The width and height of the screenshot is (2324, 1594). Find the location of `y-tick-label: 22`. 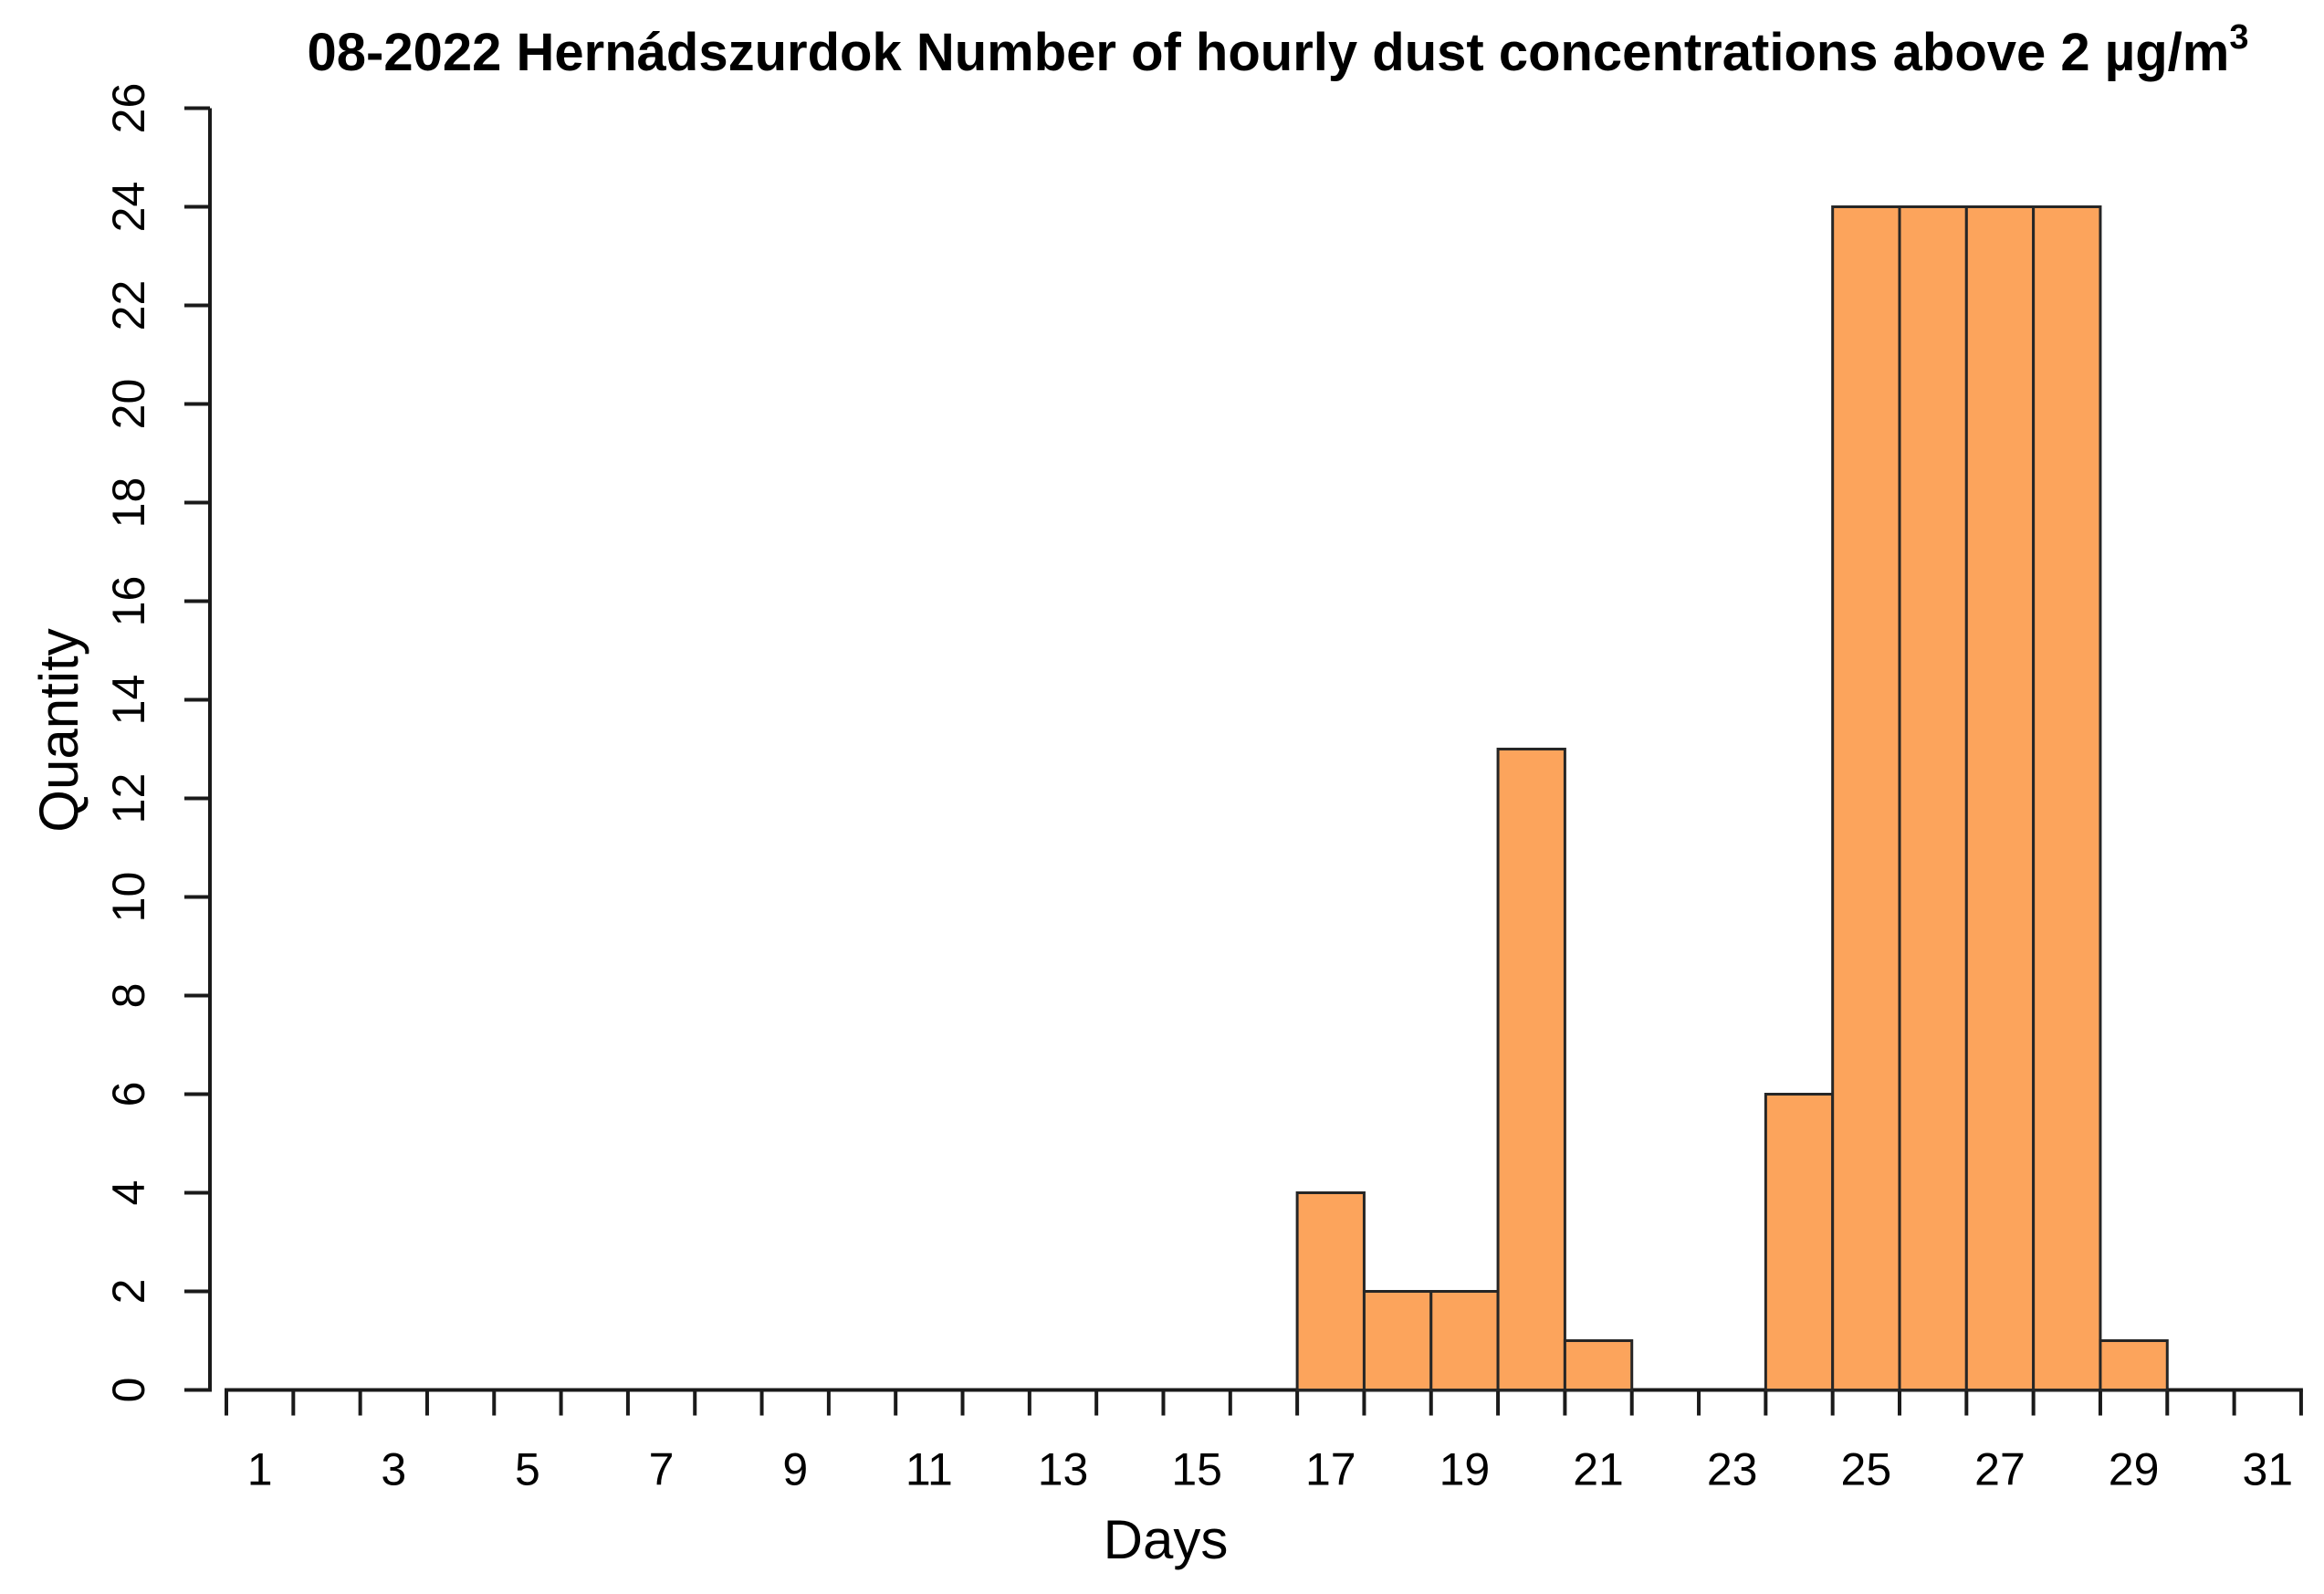

y-tick-label: 22 is located at coordinates (128, 305).